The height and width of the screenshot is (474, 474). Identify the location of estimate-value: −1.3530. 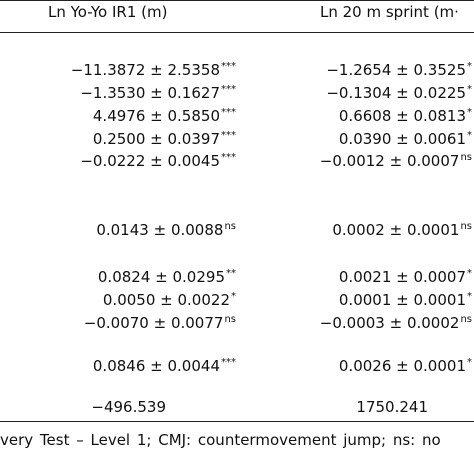
(113, 93).